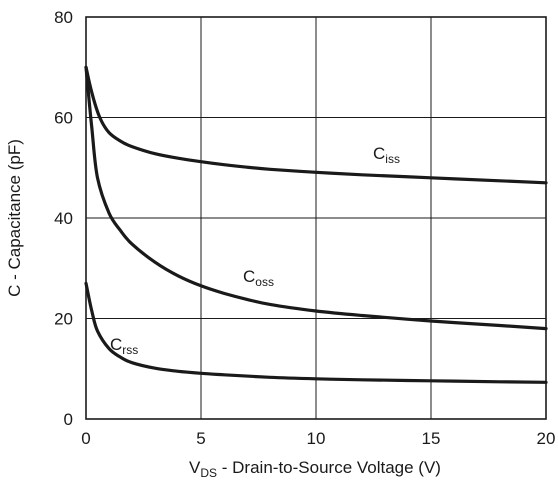  I want to click on series-label-c-iss: Ciss, so click(386, 155).